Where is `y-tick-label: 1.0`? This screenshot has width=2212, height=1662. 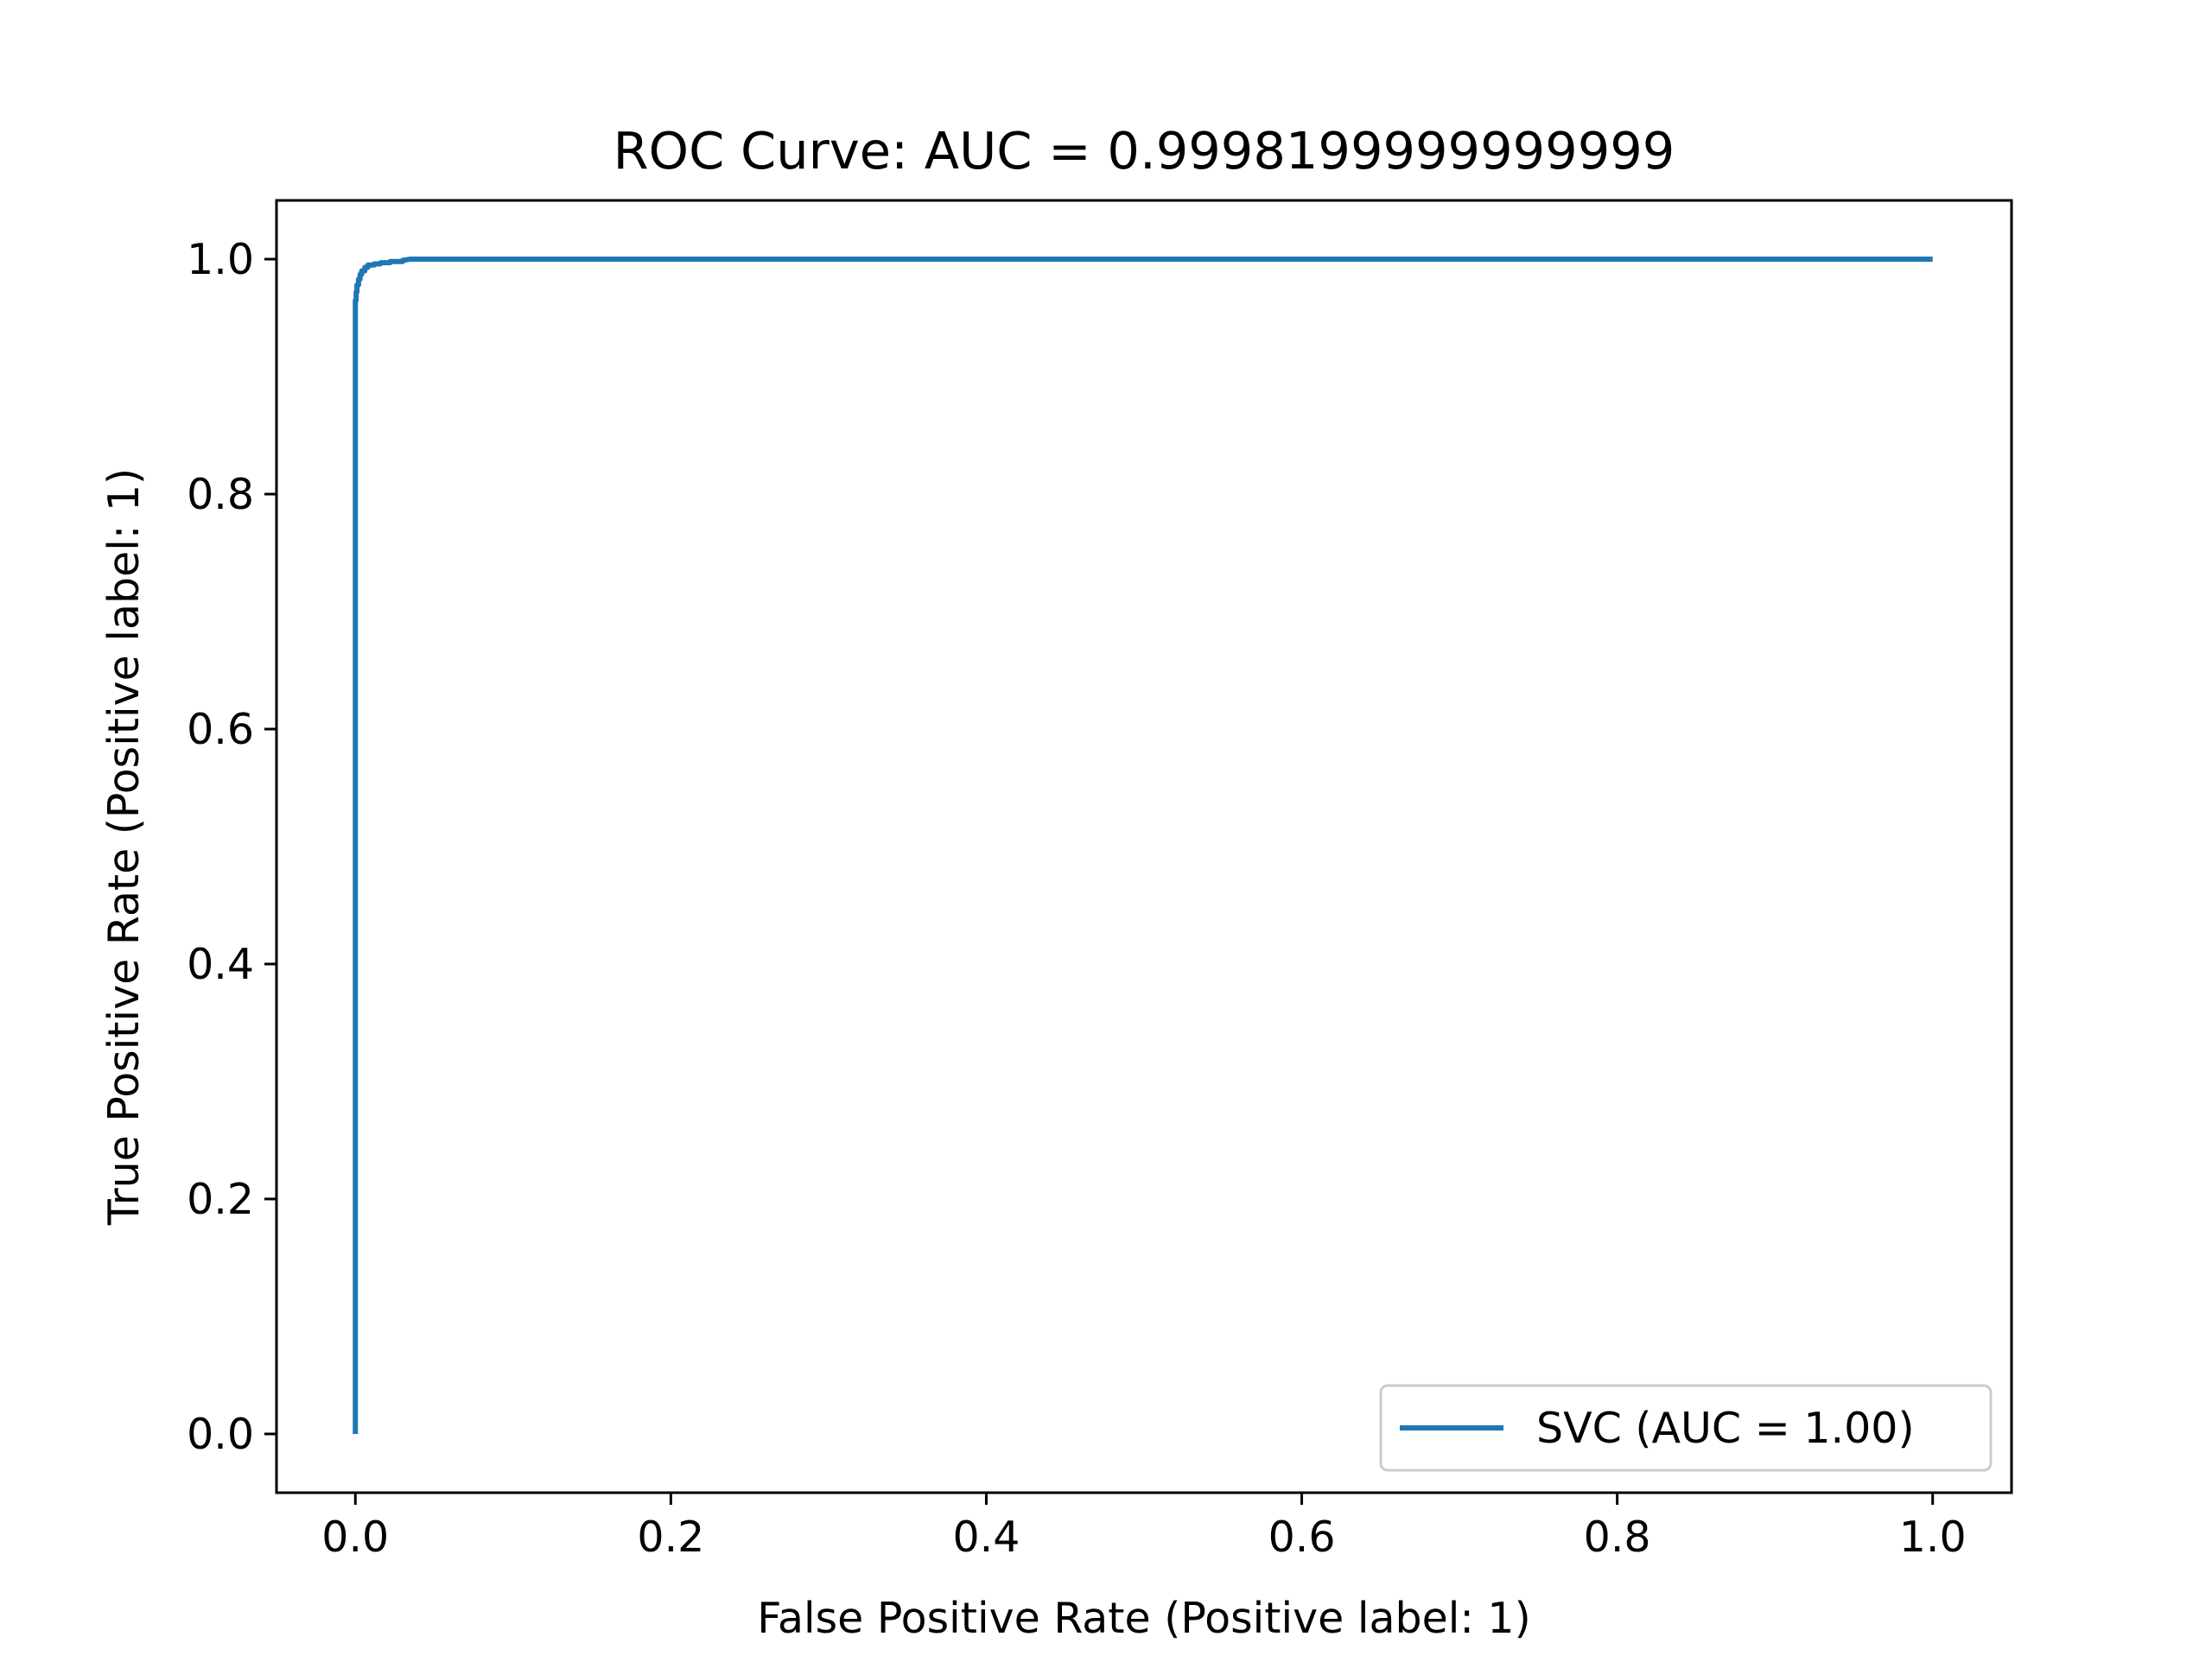
y-tick-label: 1.0 is located at coordinates (220, 259).